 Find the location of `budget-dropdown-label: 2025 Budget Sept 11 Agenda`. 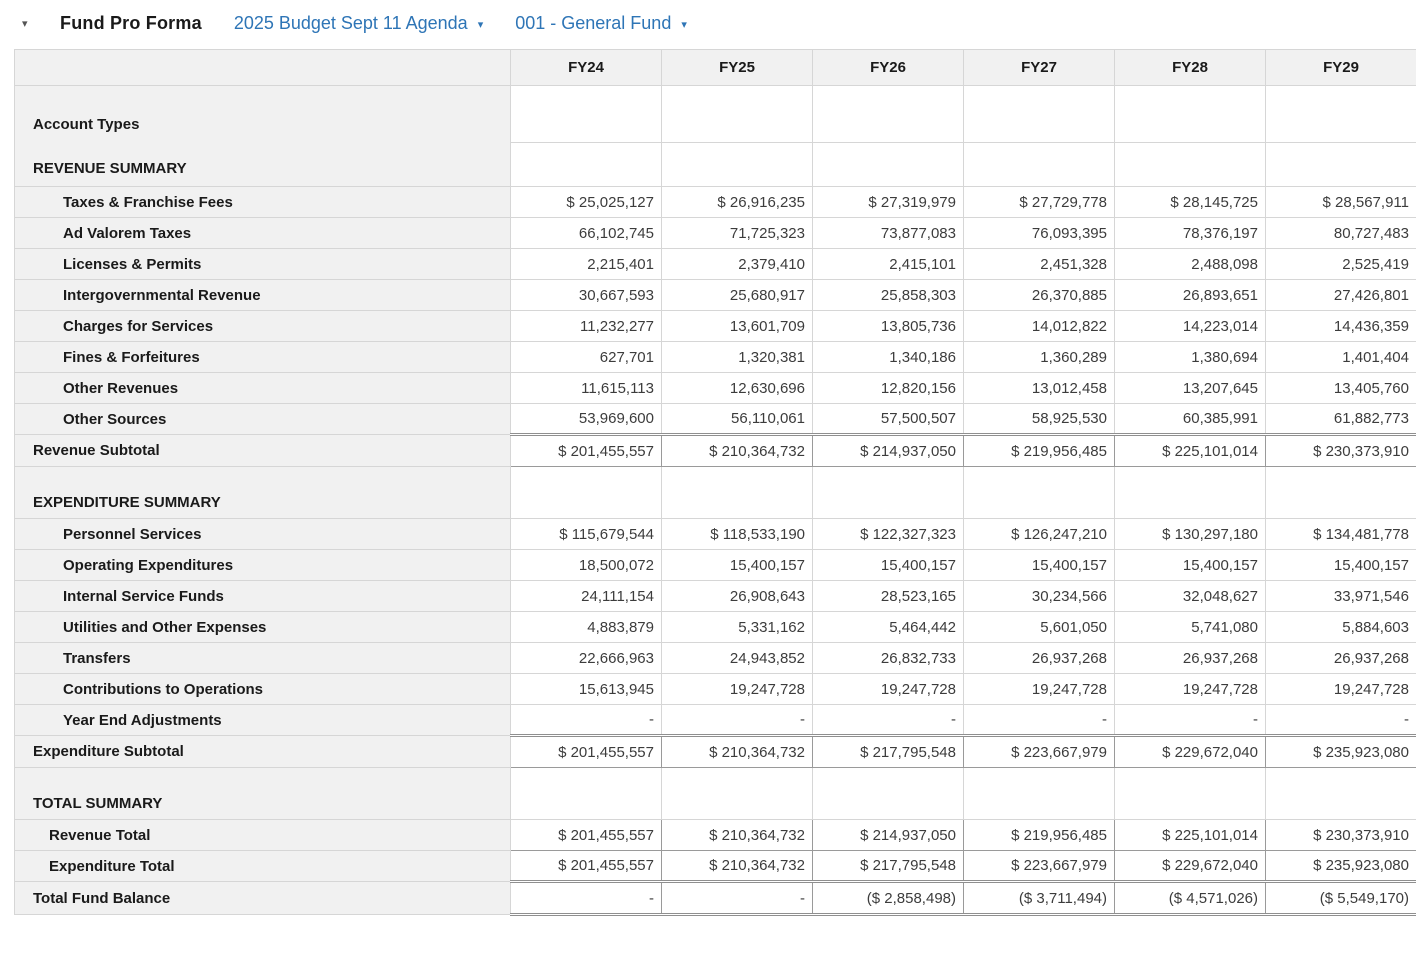

budget-dropdown-label: 2025 Budget Sept 11 Agenda is located at coordinates (350, 22).